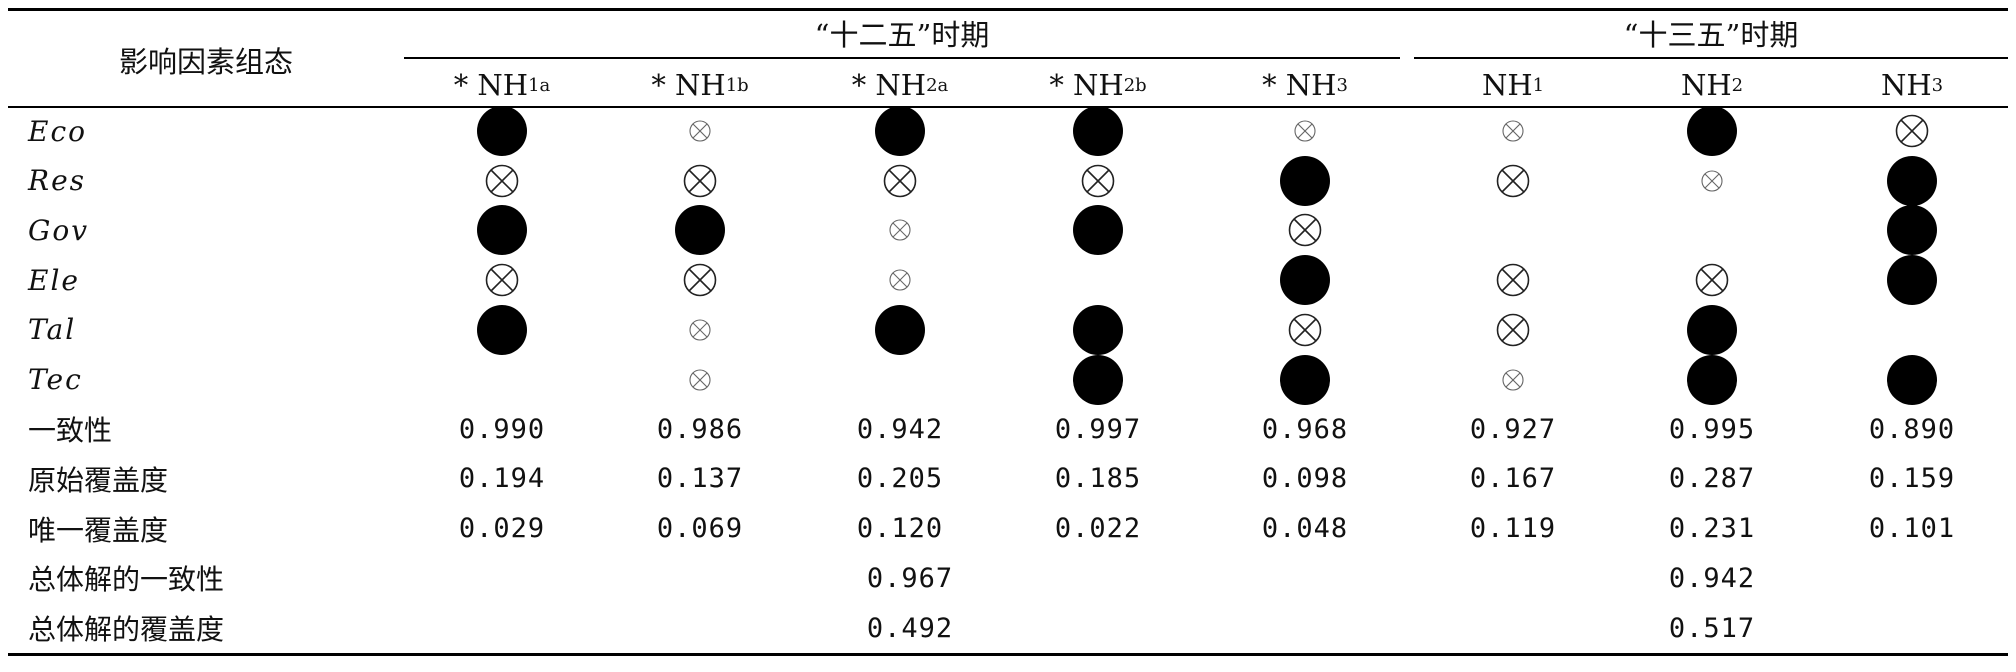  Describe the element at coordinates (59, 230) in the screenshot. I see `factor-label: Gov` at that location.